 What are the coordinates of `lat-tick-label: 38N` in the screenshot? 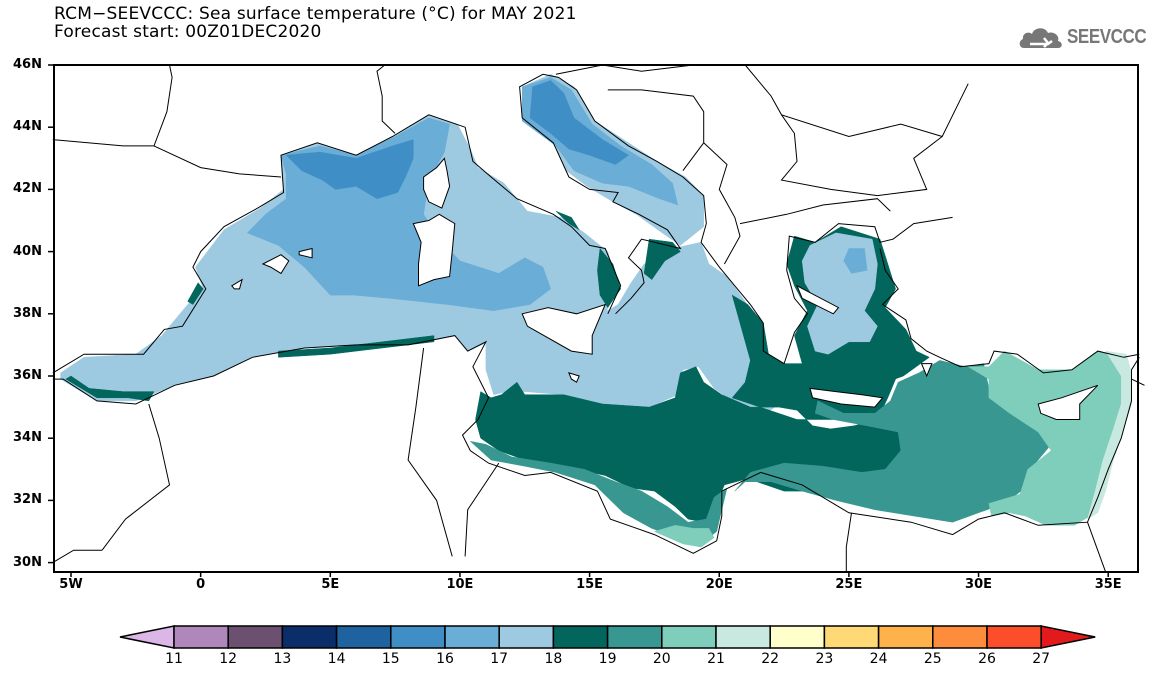 It's located at (27, 313).